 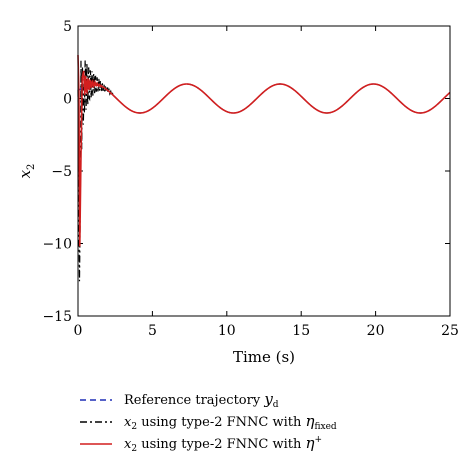 I want to click on y-axis-title-var: x, so click(x=25, y=173).